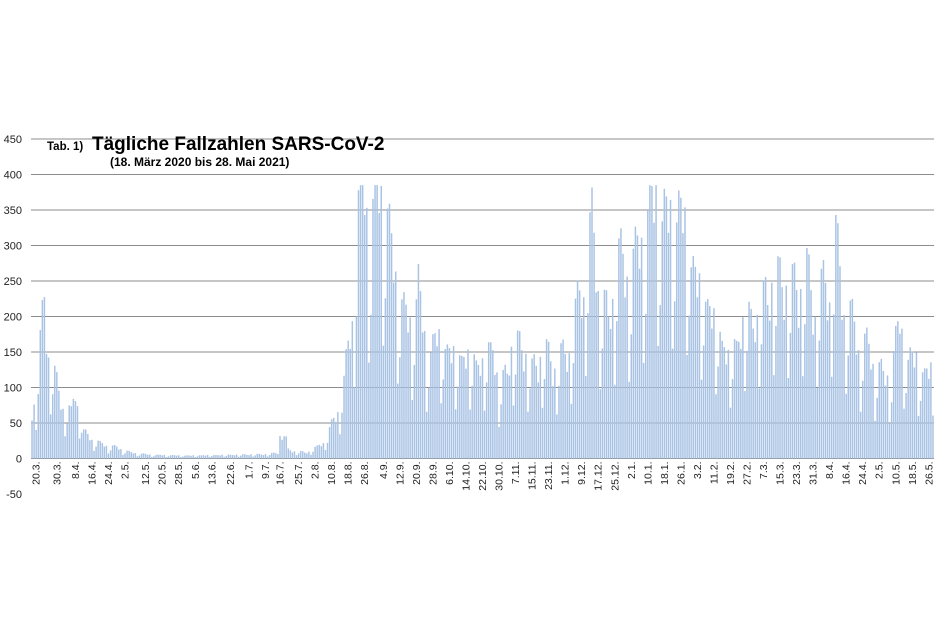 The height and width of the screenshot is (629, 943). I want to click on x-tick-label: 26.8., so click(365, 473).